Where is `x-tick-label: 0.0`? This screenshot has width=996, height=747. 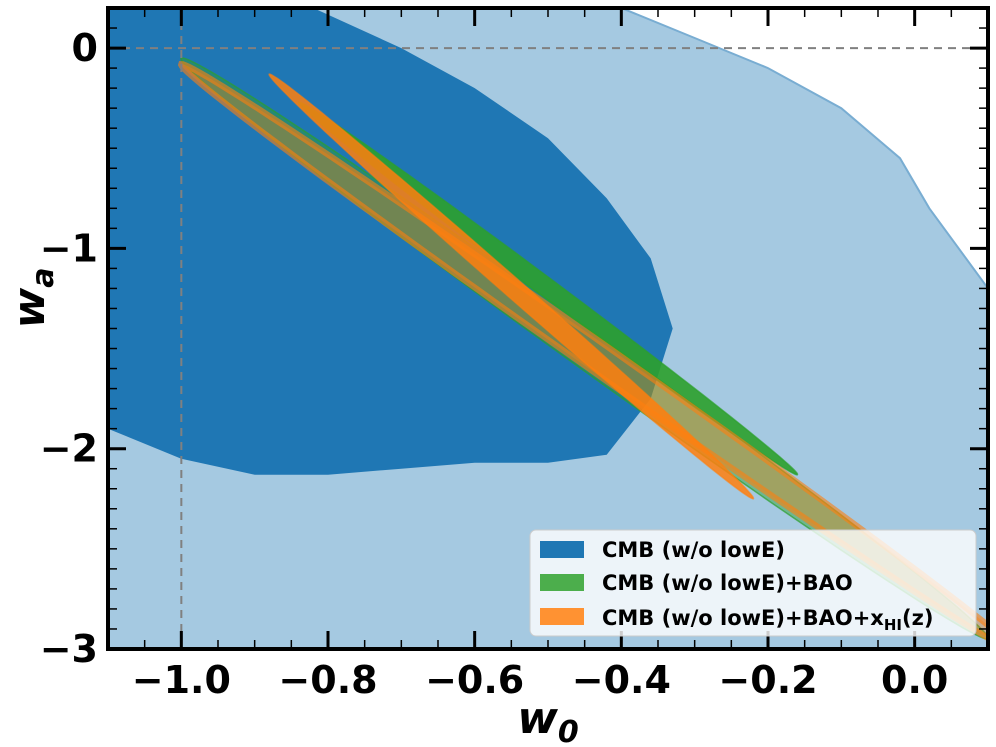
x-tick-label: 0.0 is located at coordinates (914, 680).